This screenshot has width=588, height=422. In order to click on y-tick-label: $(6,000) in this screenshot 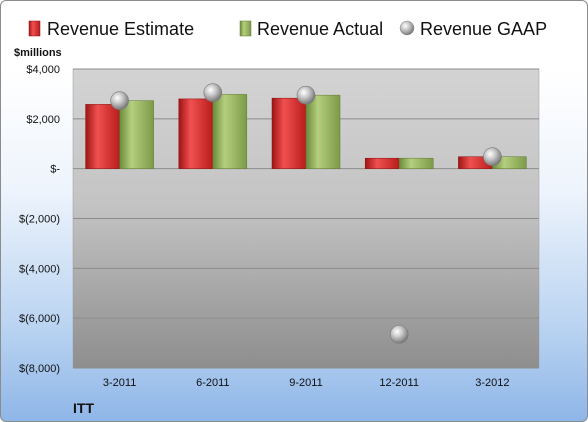, I will do `click(39, 319)`.